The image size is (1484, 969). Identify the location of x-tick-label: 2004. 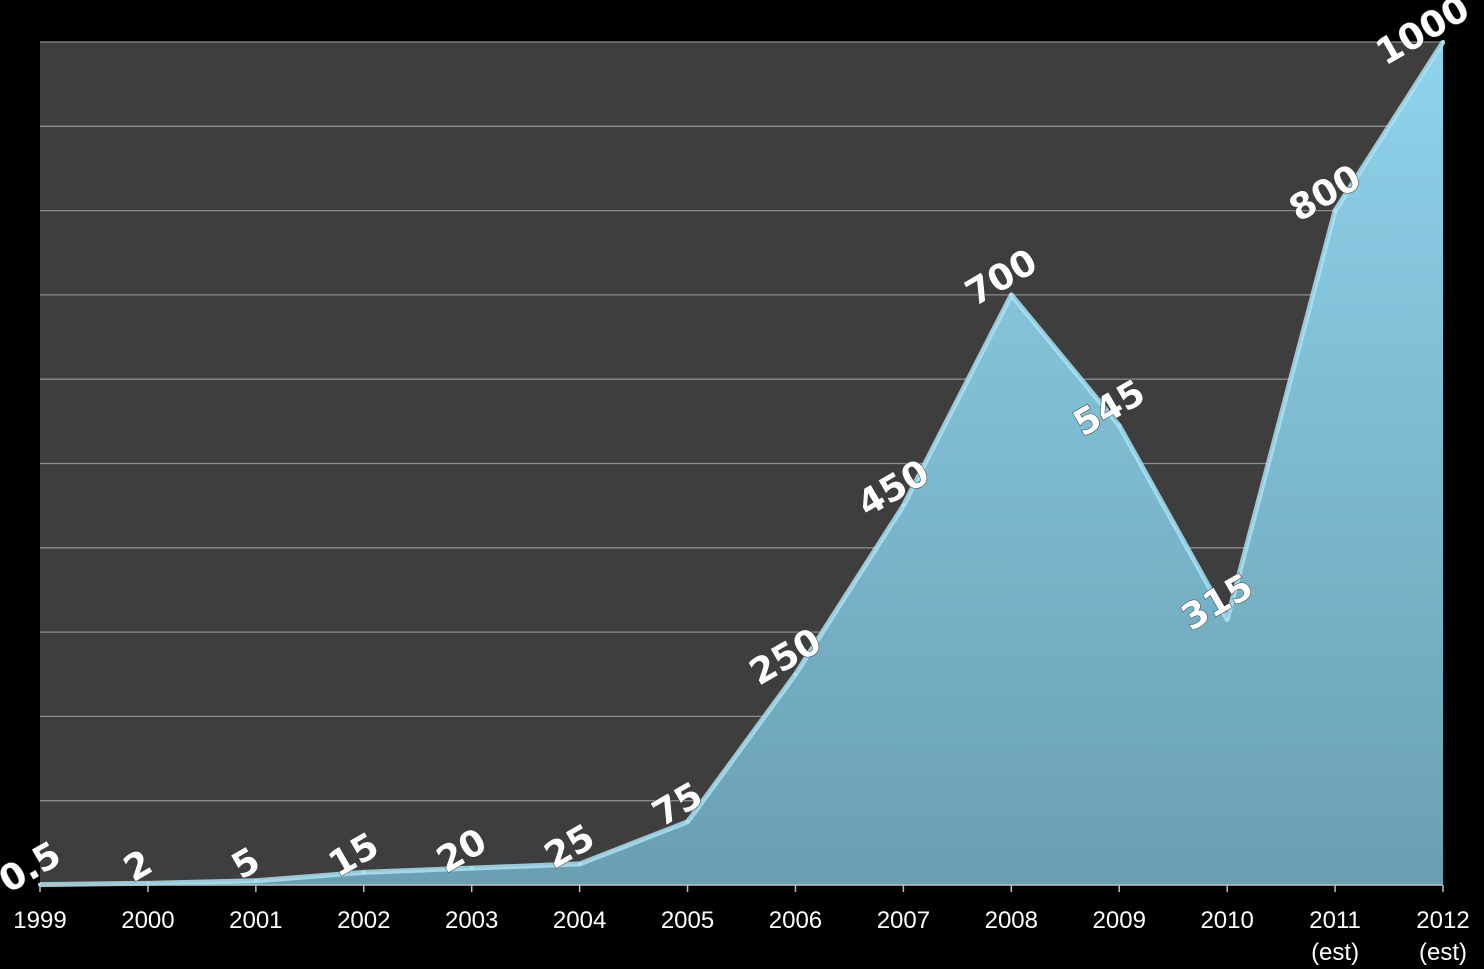
(579, 920).